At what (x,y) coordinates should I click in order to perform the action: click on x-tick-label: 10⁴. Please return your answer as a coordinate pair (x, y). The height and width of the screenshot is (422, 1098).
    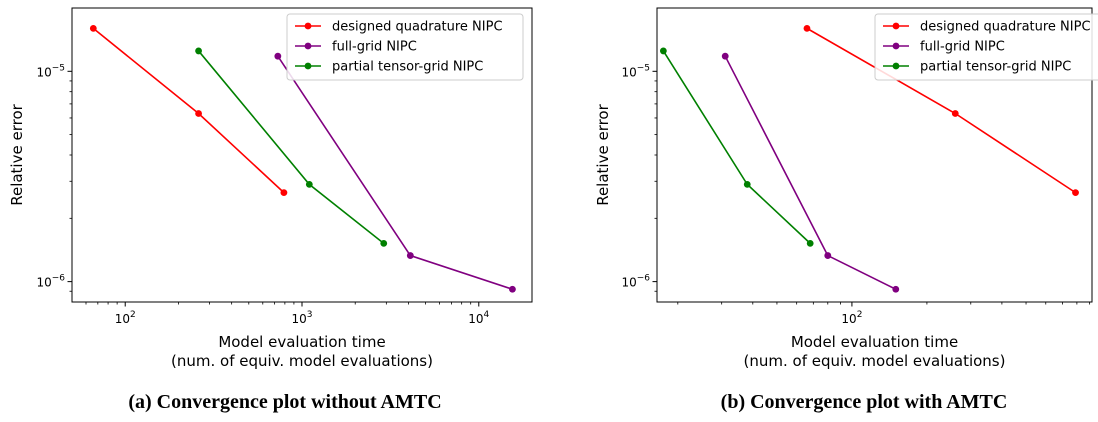
    Looking at the image, I should click on (478, 318).